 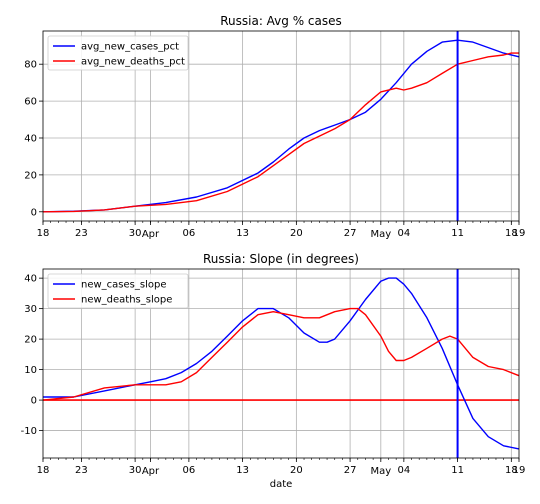 What do you see at coordinates (281, 259) in the screenshot?
I see `chart-title: Russia: Slope (in degrees)` at bounding box center [281, 259].